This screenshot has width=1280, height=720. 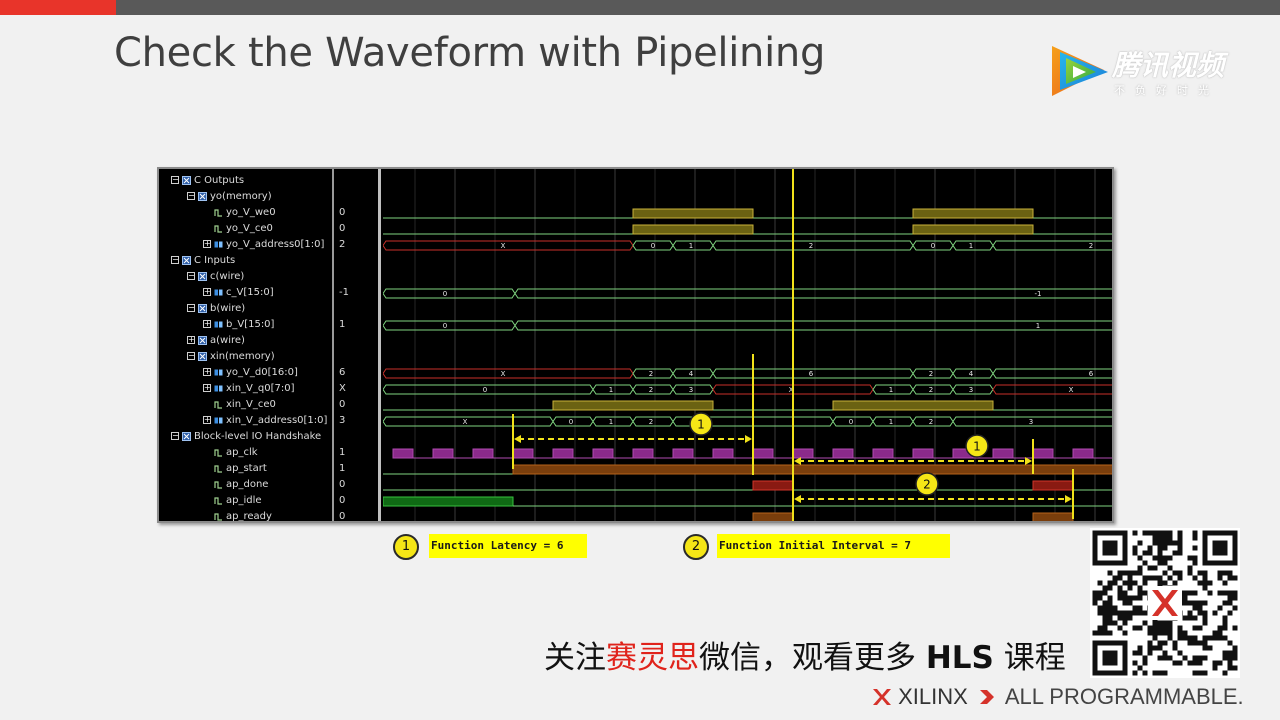 I want to click on signal-row: − b(wire), so click(x=216, y=309).